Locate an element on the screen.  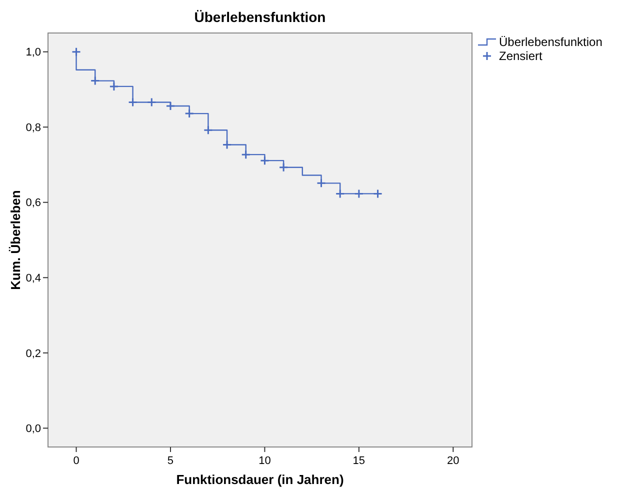
y-tick-label: 0,0 is located at coordinates (33, 429).